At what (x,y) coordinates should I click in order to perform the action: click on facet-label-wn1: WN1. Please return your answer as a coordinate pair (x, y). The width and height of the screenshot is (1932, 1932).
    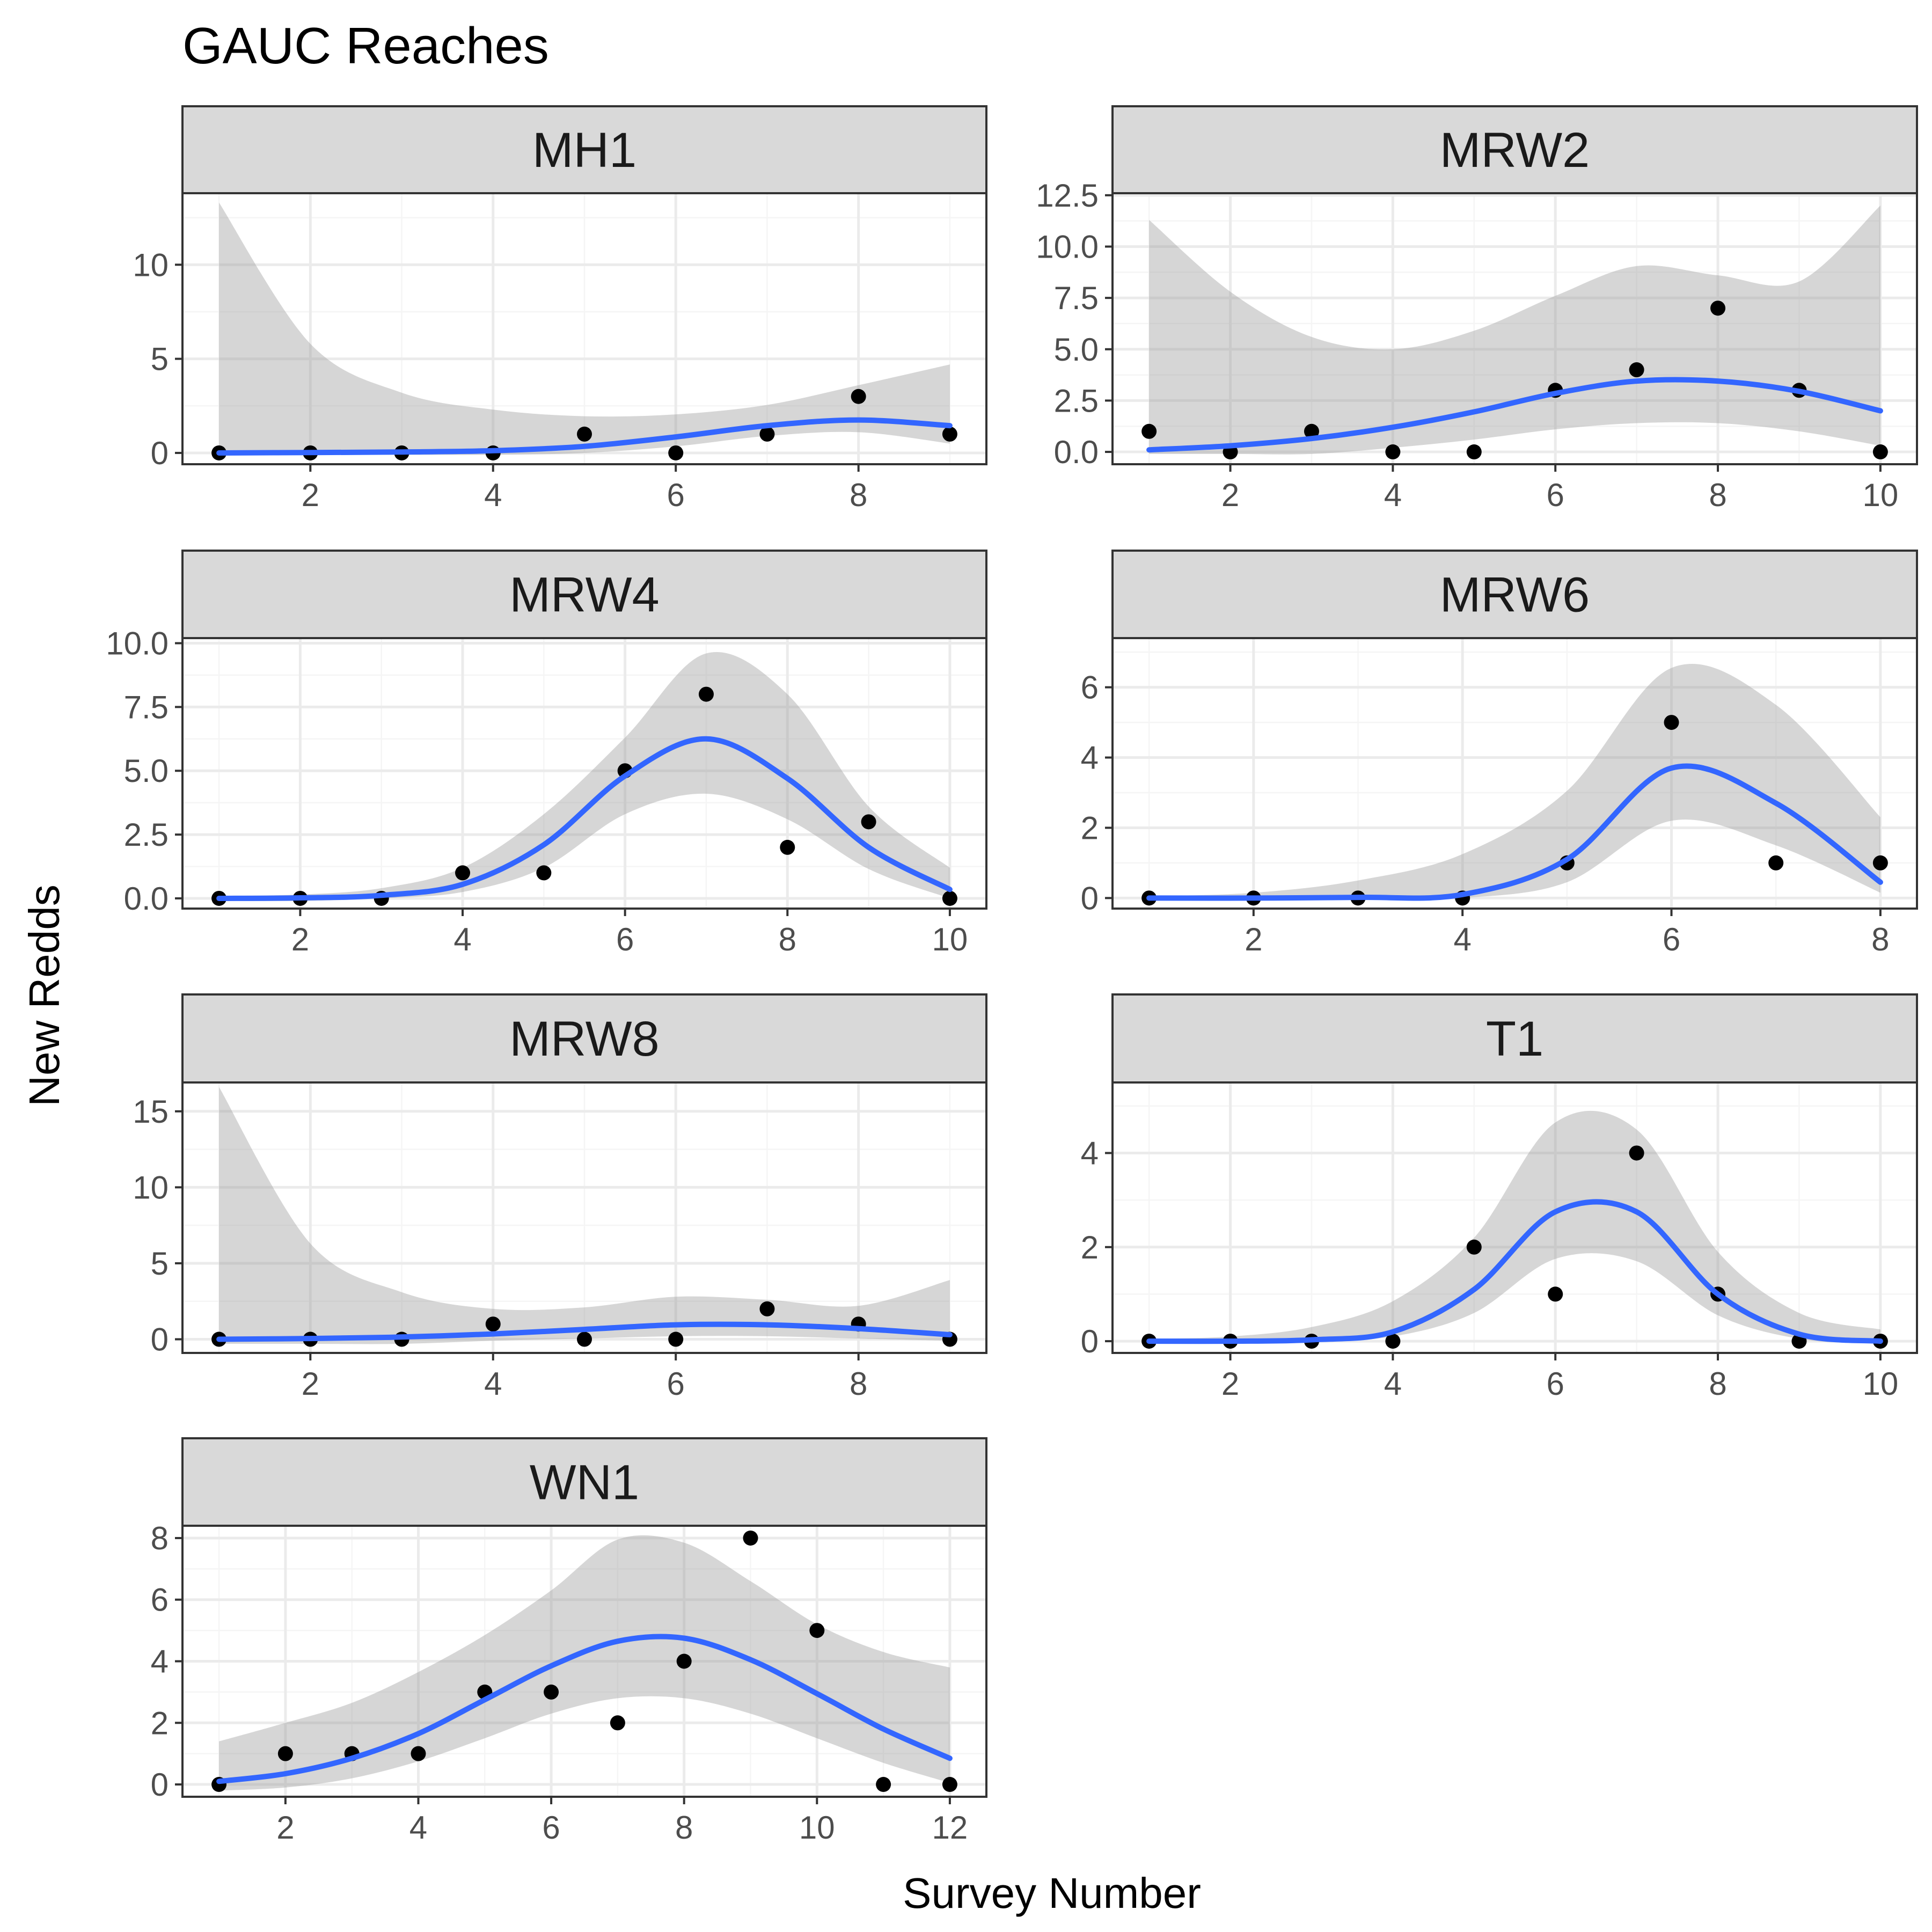
    Looking at the image, I should click on (584, 1482).